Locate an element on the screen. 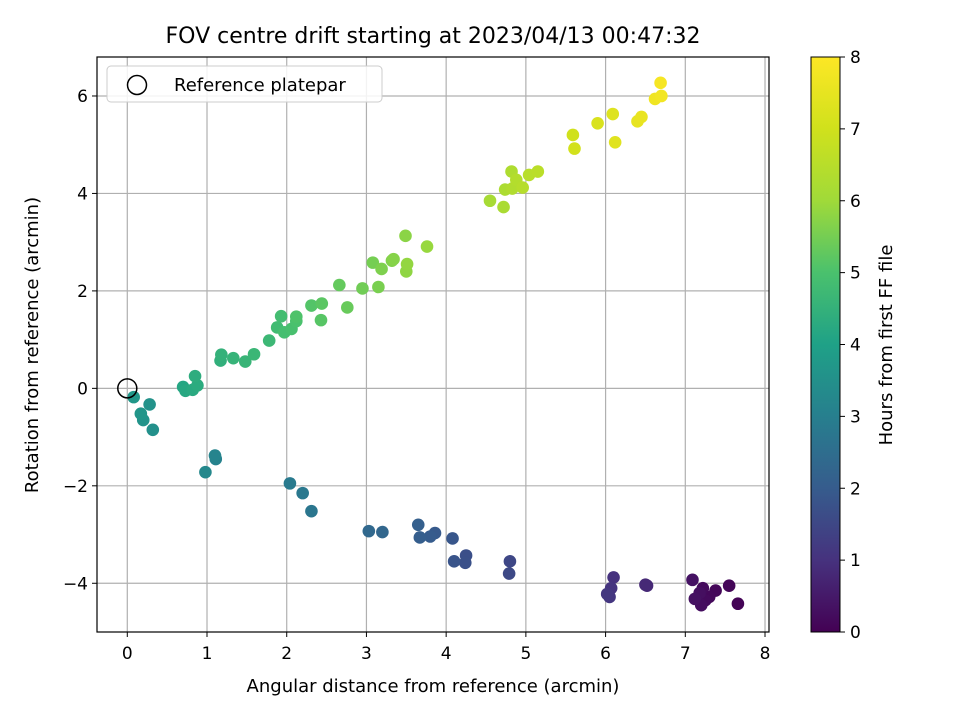 This screenshot has height=720, width=960. x-tick-label: 7 is located at coordinates (685, 654).